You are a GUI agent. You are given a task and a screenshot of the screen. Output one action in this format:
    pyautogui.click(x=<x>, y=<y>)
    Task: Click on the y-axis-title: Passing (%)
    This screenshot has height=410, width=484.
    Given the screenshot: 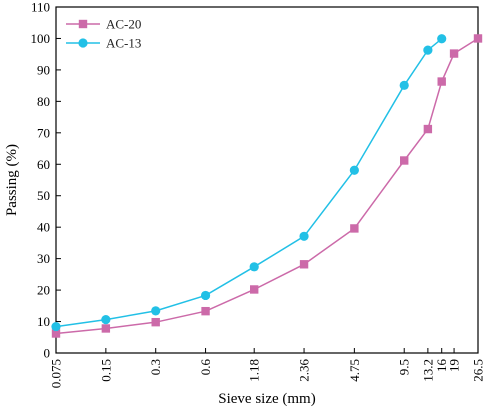 What is the action you would take?
    pyautogui.click(x=12, y=180)
    